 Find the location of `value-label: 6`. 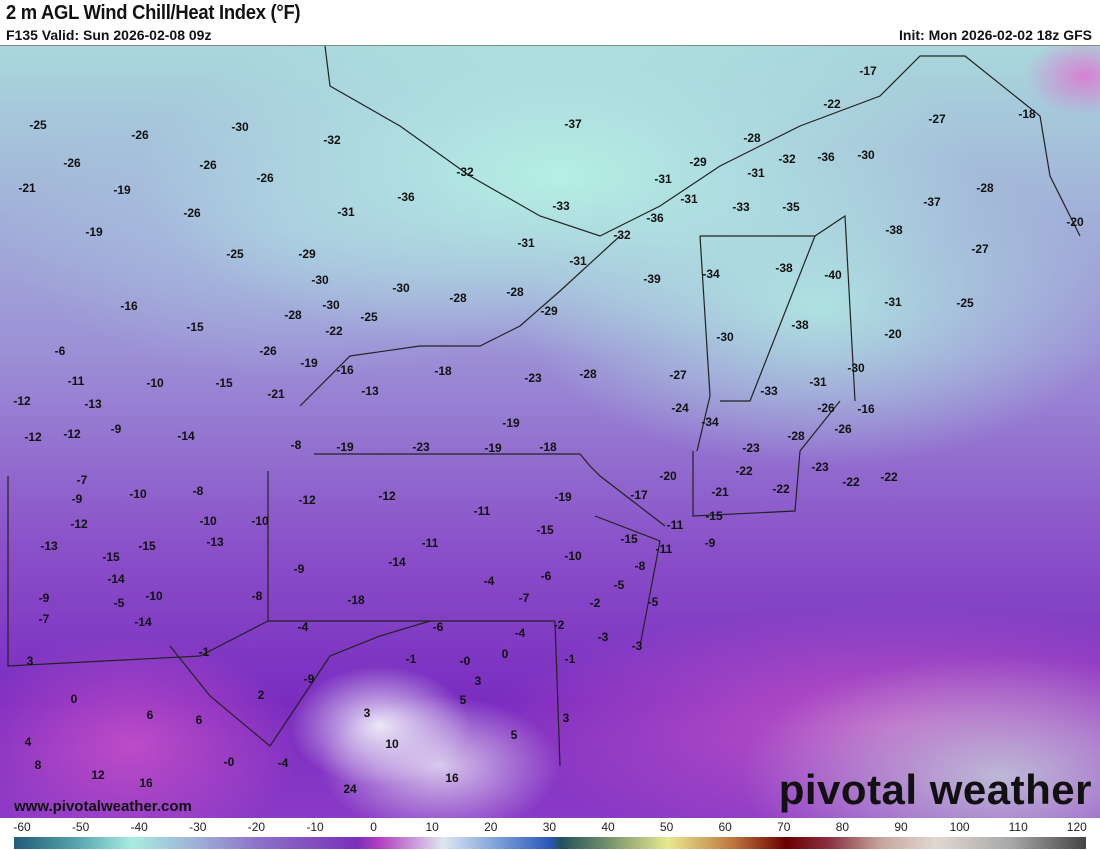

value-label: 6 is located at coordinates (199, 720).